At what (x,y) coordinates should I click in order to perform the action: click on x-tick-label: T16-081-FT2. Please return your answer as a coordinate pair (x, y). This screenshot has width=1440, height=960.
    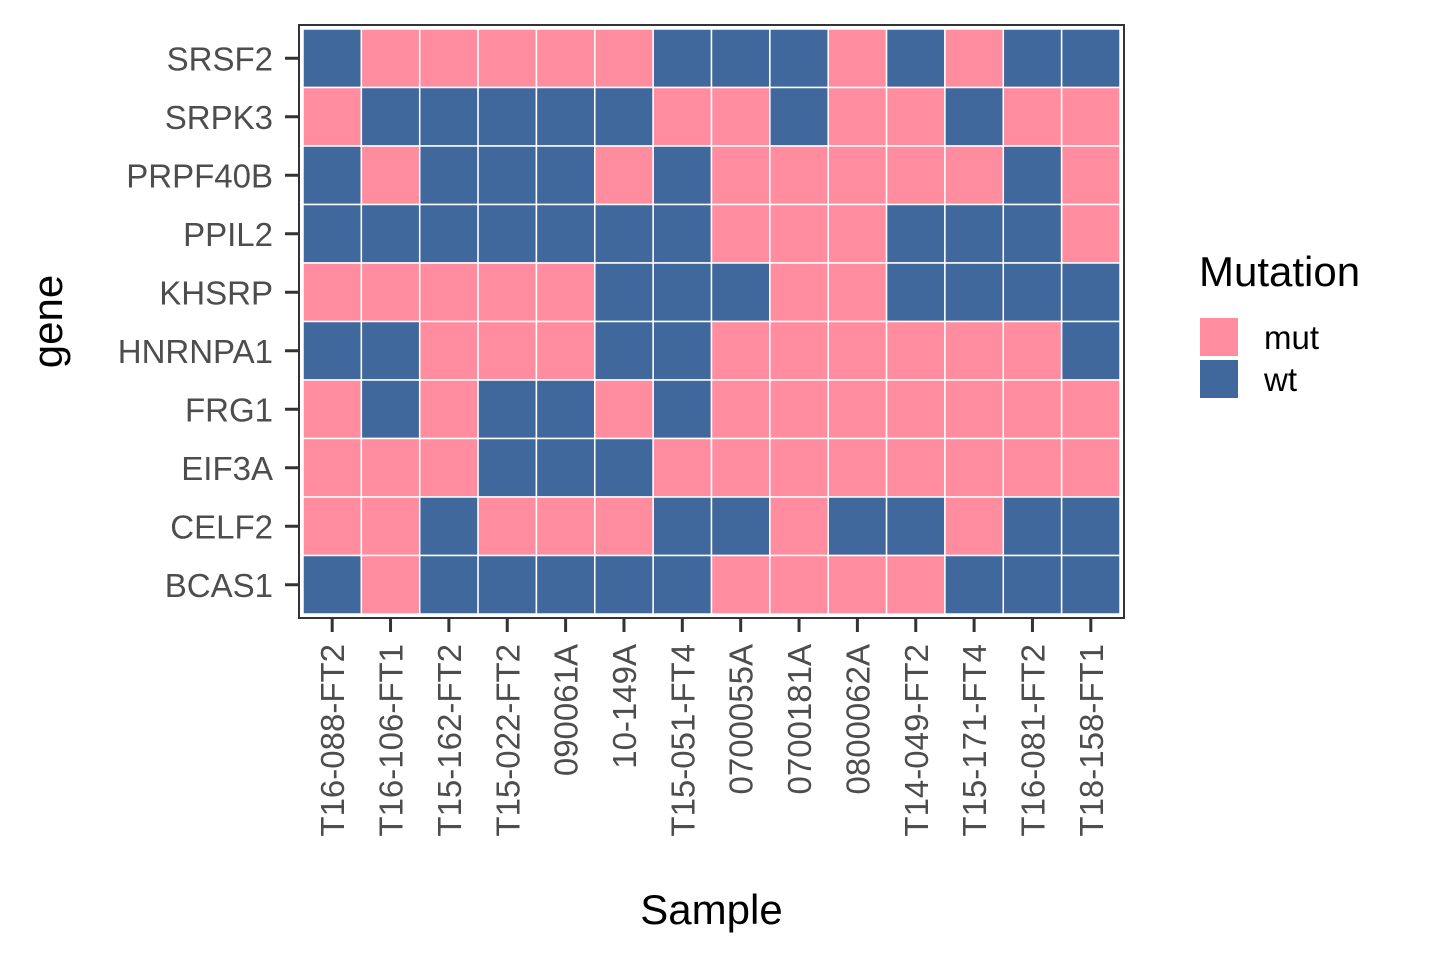
    Looking at the image, I should click on (1032, 740).